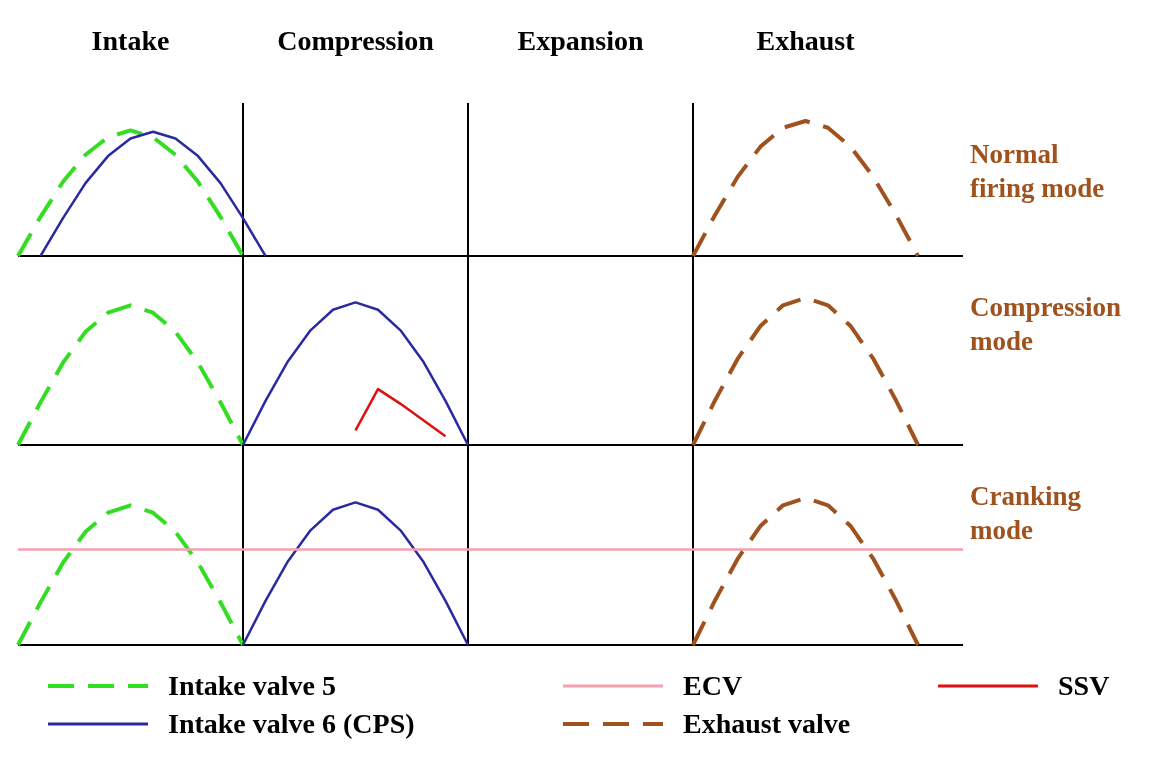 This screenshot has width=1173, height=770. What do you see at coordinates (1046, 324) in the screenshot?
I see `text: Compression mode` at bounding box center [1046, 324].